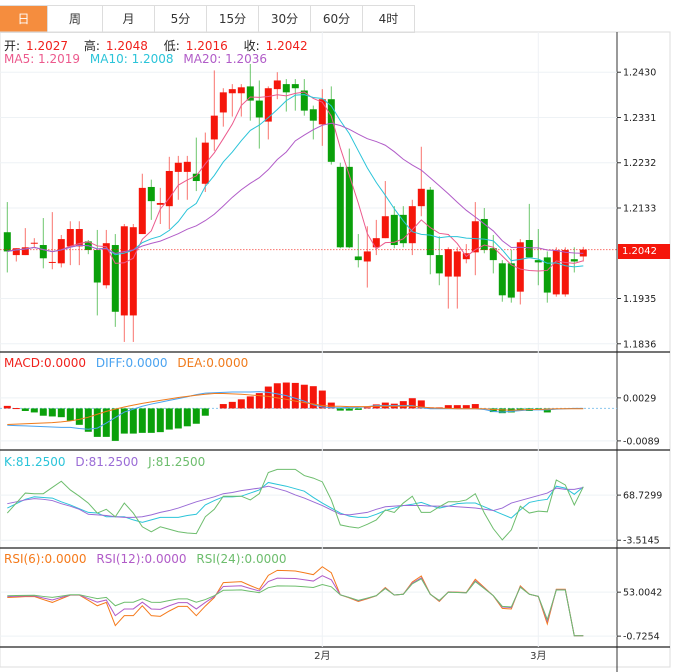 Image resolution: width=673 pixels, height=672 pixels. Describe the element at coordinates (644, 251) in the screenshot. I see `current-price-tag: 1.2042` at that location.